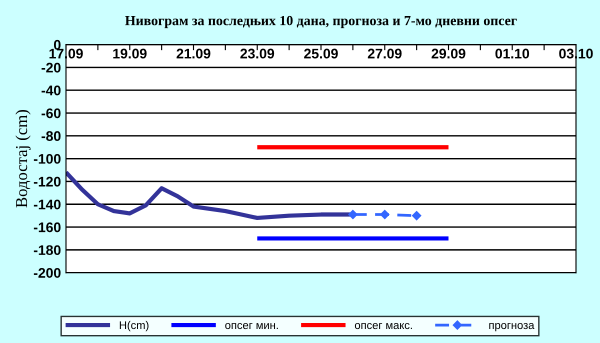  I want to click on y-tick-label: -200, so click(47, 273).